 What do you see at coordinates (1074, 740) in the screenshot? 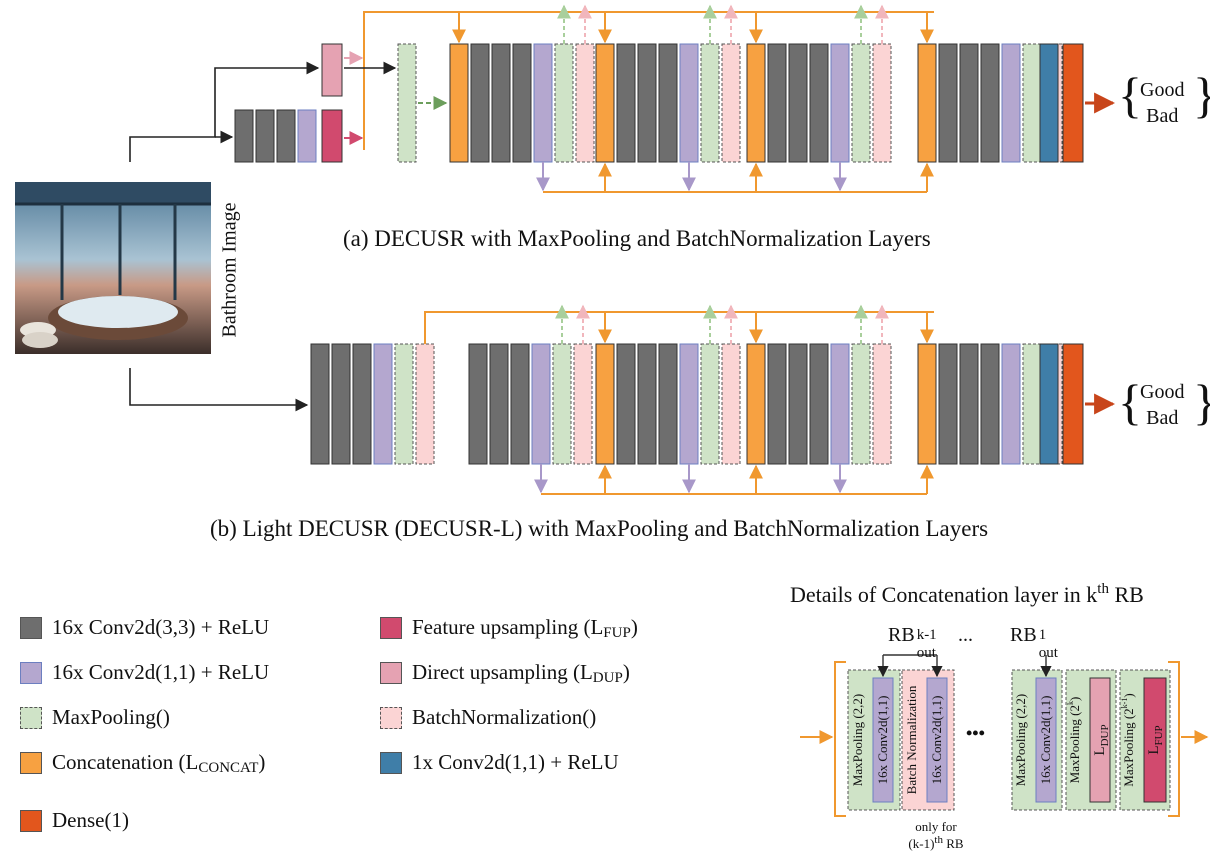
I see `maxpool-2k-label: MaxPooling (2k)` at bounding box center [1074, 740].